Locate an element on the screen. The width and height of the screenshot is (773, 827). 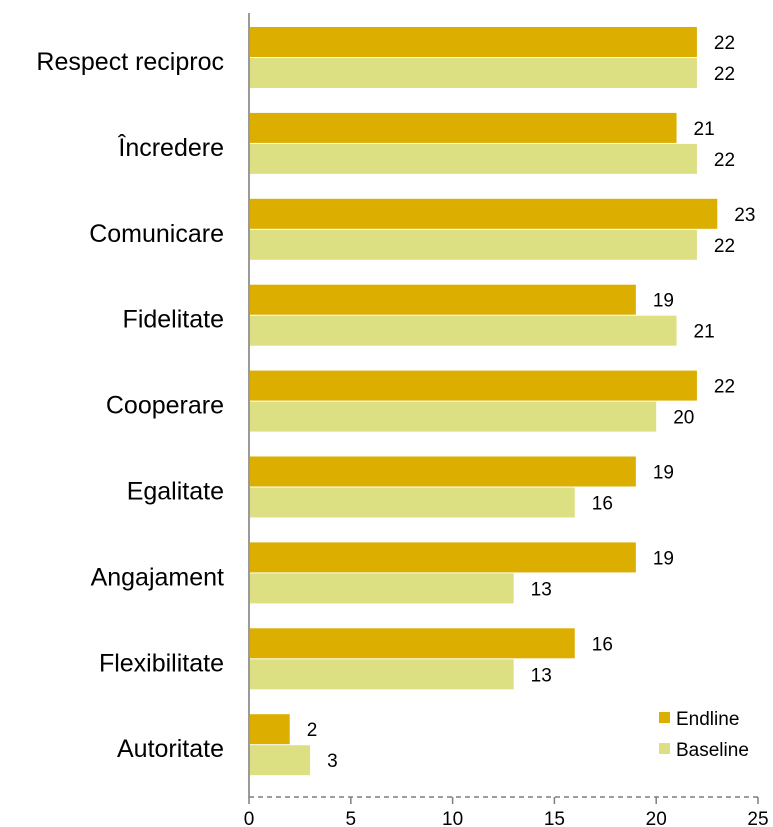
category-label-cooperare: Cooperare is located at coordinates (165, 406).